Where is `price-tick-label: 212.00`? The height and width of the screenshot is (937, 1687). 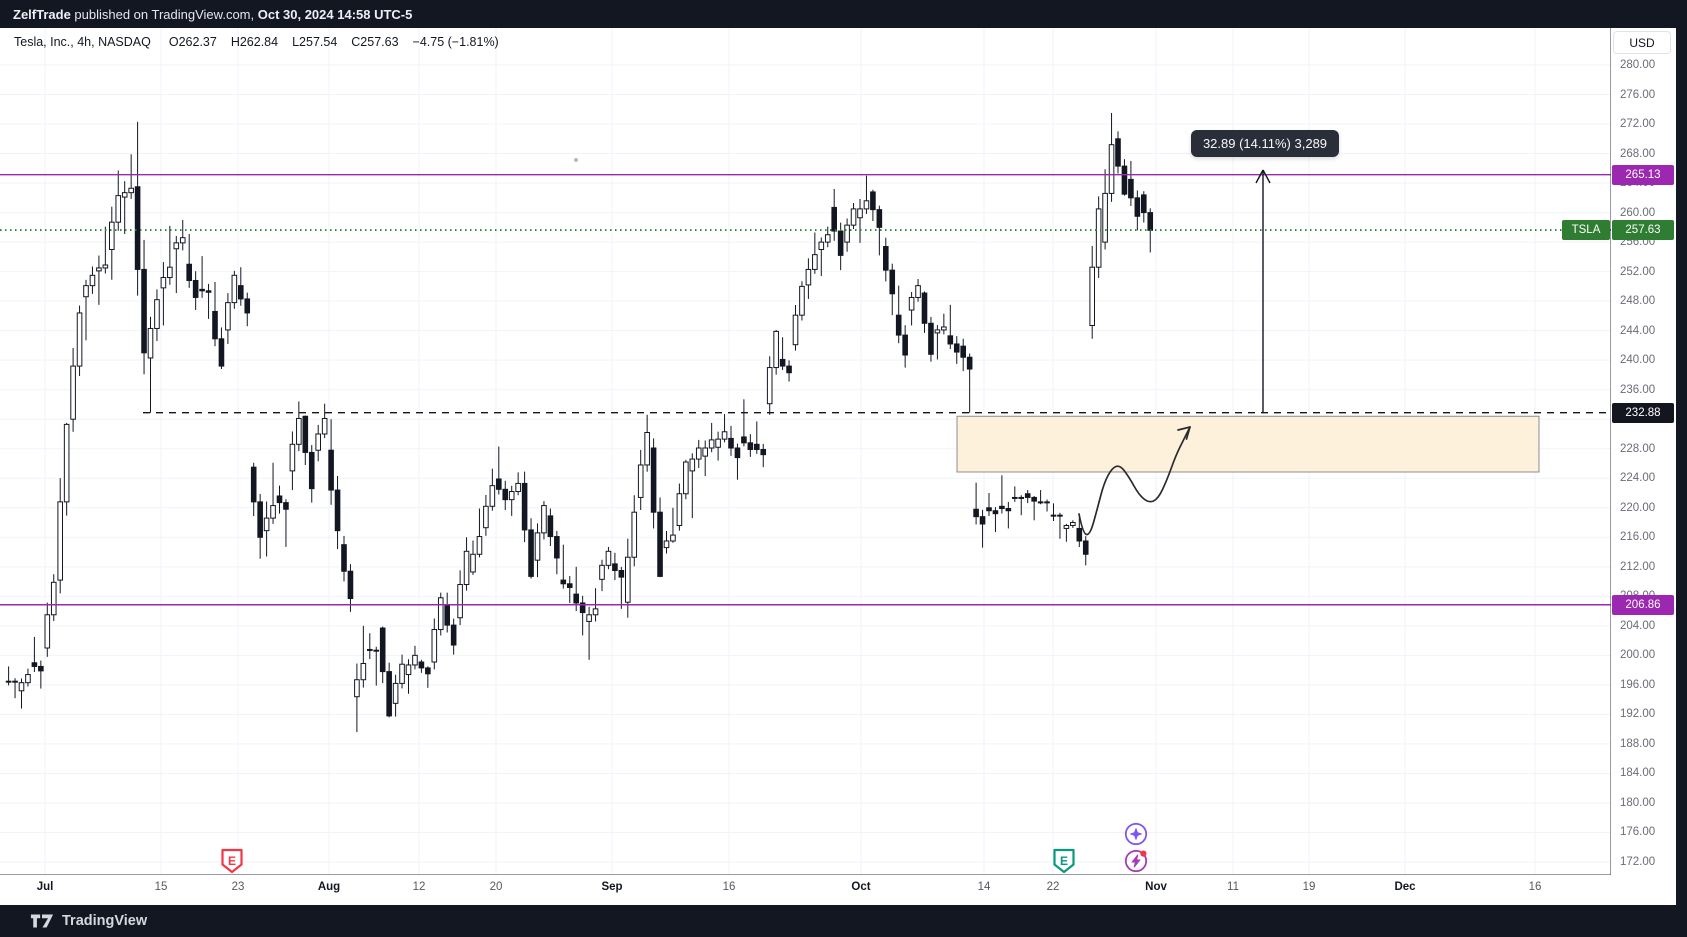 price-tick-label: 212.00 is located at coordinates (1638, 566).